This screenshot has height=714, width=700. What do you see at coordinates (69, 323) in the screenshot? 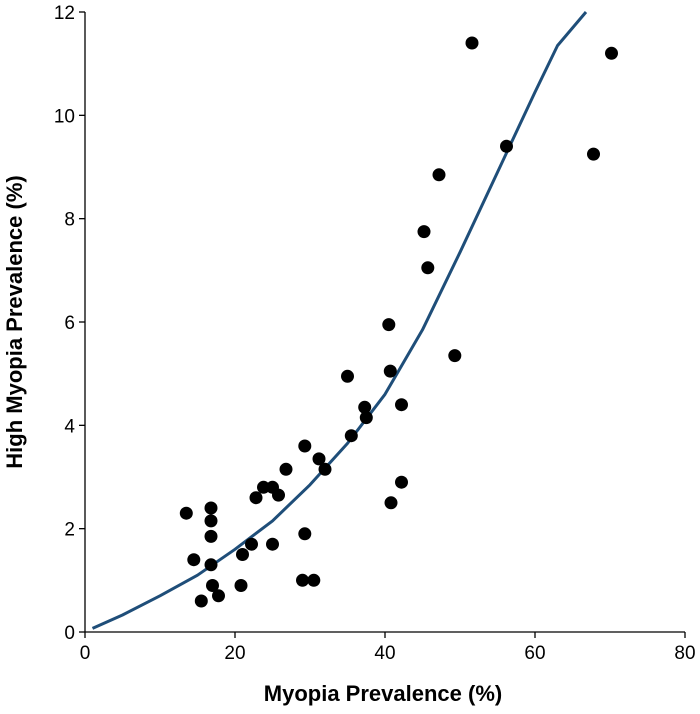
I see `y-tick-label: 6` at bounding box center [69, 323].